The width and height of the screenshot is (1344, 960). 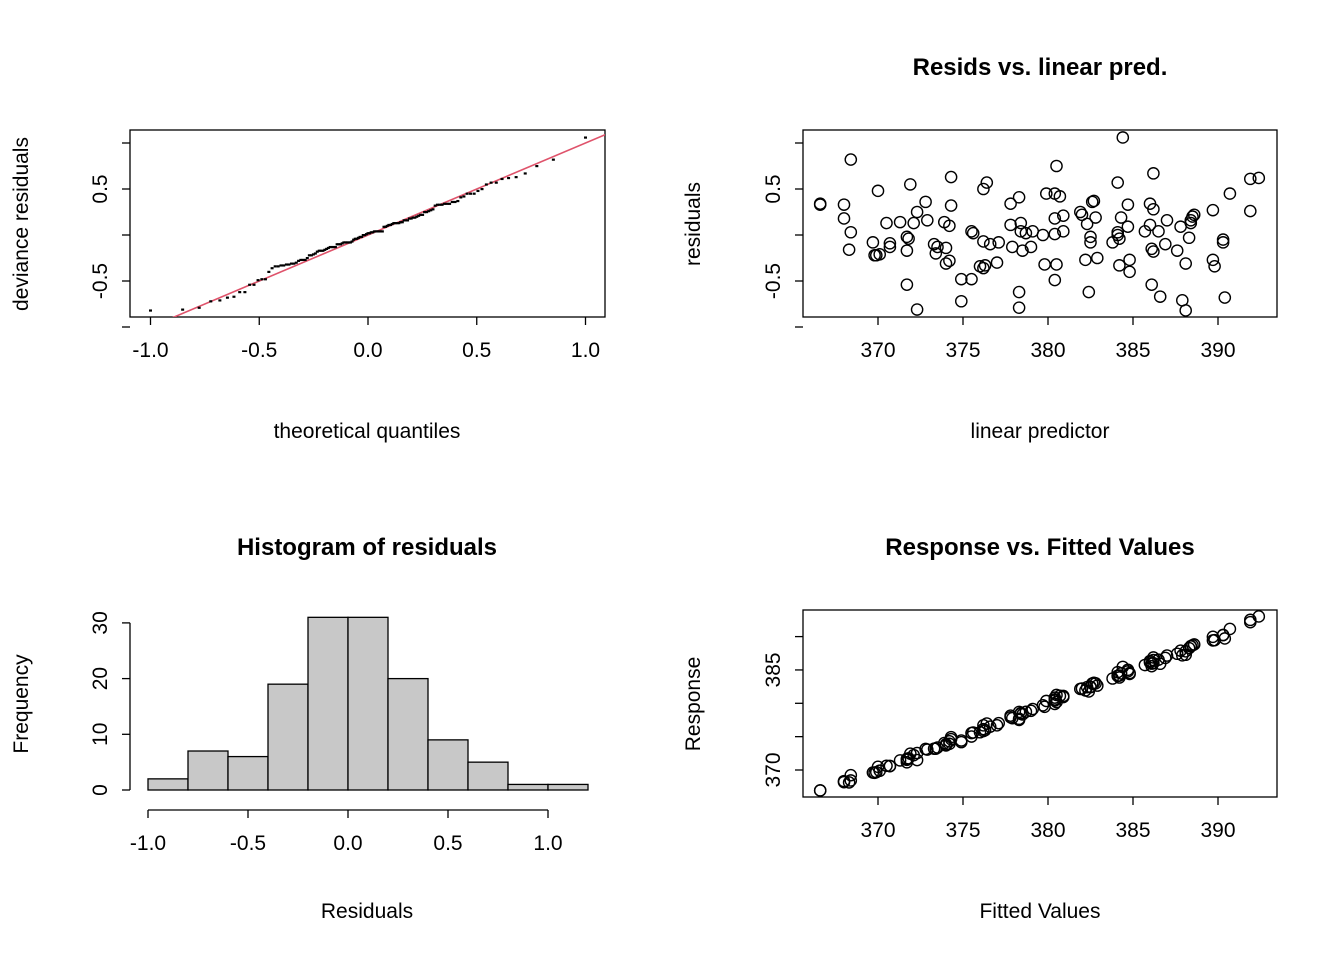 I want to click on x-tick-label: 390, so click(x=1217, y=350).